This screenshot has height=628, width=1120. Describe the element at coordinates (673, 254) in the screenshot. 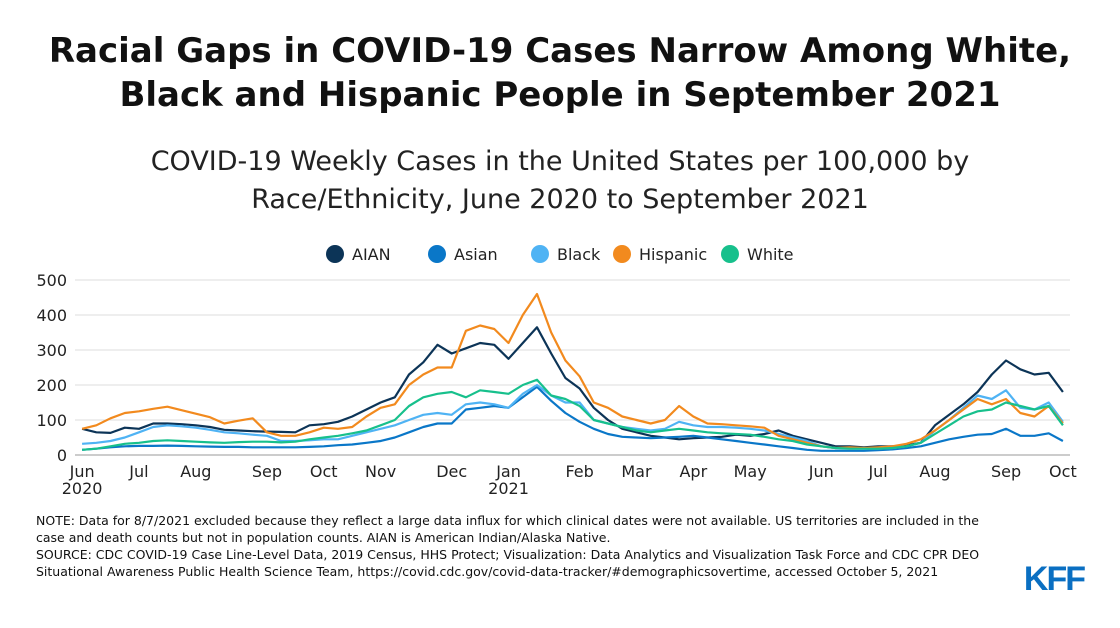

I see `legend-label: Hispanic` at that location.